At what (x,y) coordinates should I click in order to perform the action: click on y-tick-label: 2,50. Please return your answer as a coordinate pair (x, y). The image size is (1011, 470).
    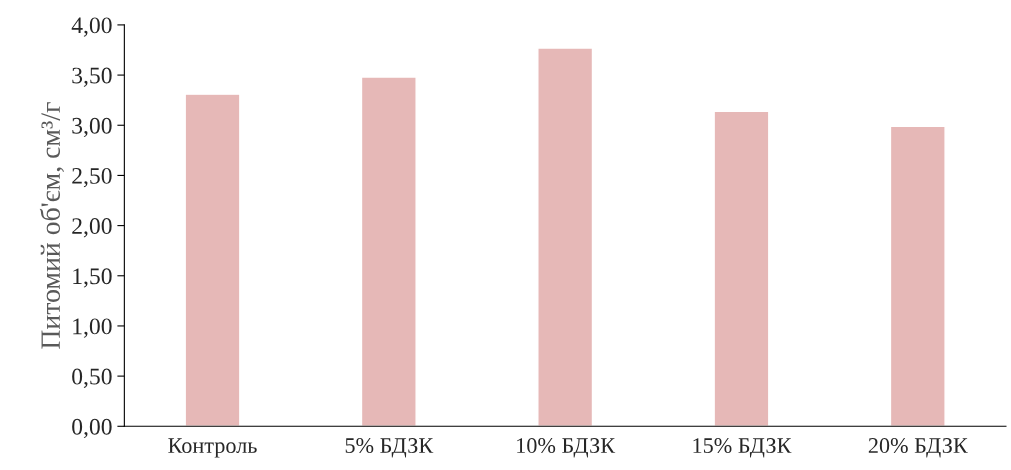
    Looking at the image, I should click on (92, 177).